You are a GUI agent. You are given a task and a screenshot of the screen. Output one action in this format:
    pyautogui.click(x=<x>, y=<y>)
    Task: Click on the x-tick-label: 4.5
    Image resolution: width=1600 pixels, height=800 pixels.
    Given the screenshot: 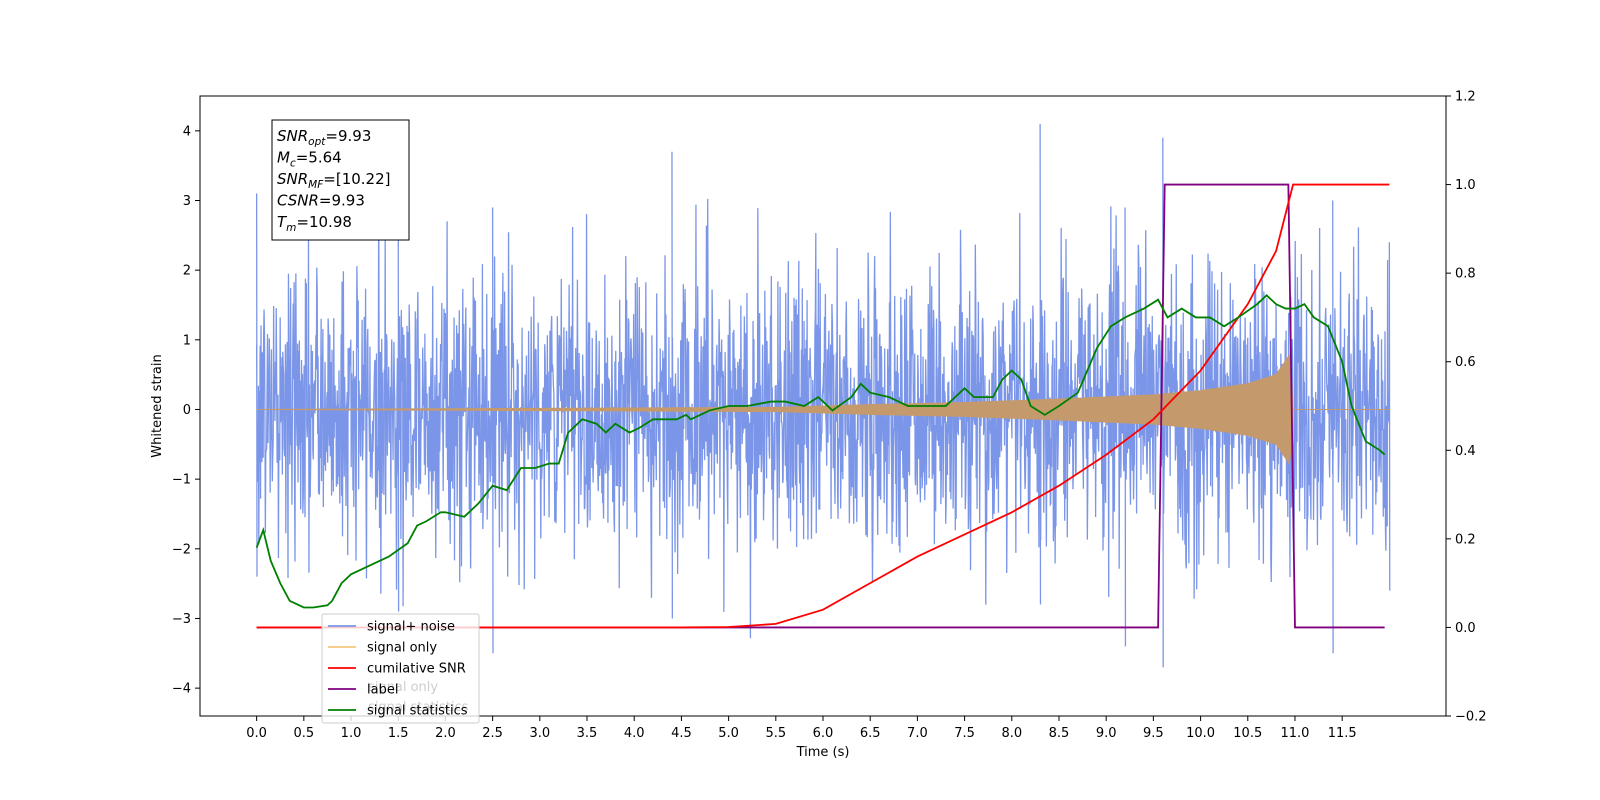 What is the action you would take?
    pyautogui.click(x=681, y=733)
    